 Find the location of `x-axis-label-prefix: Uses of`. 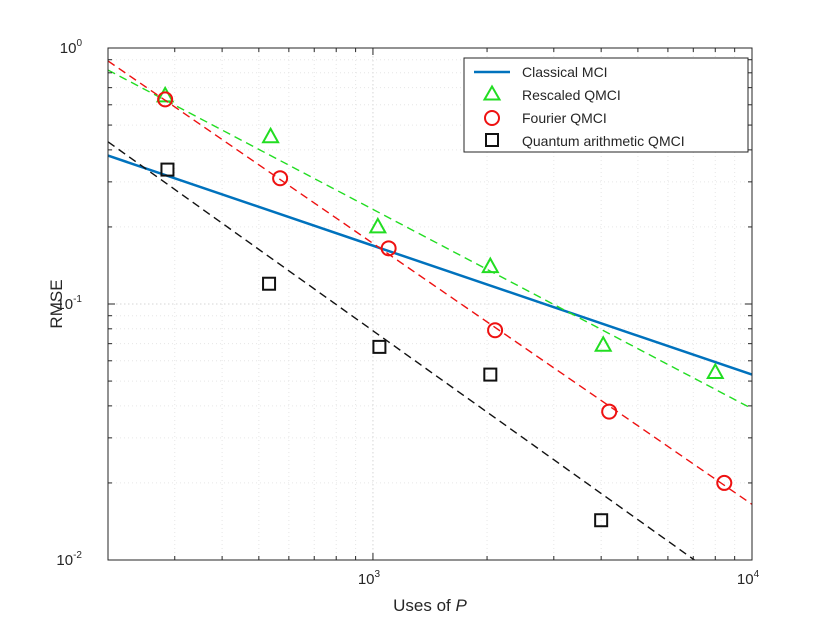

x-axis-label-prefix: Uses of is located at coordinates (424, 605).